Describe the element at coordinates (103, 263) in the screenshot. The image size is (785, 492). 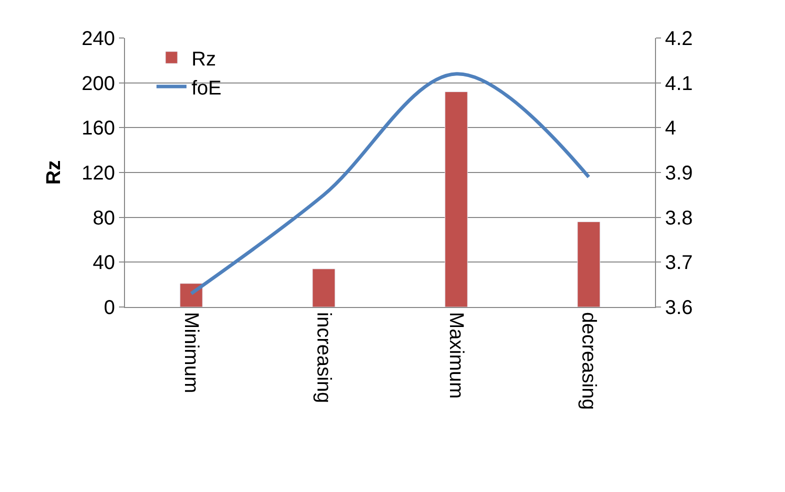
I see `y-tick-label: 40` at that location.